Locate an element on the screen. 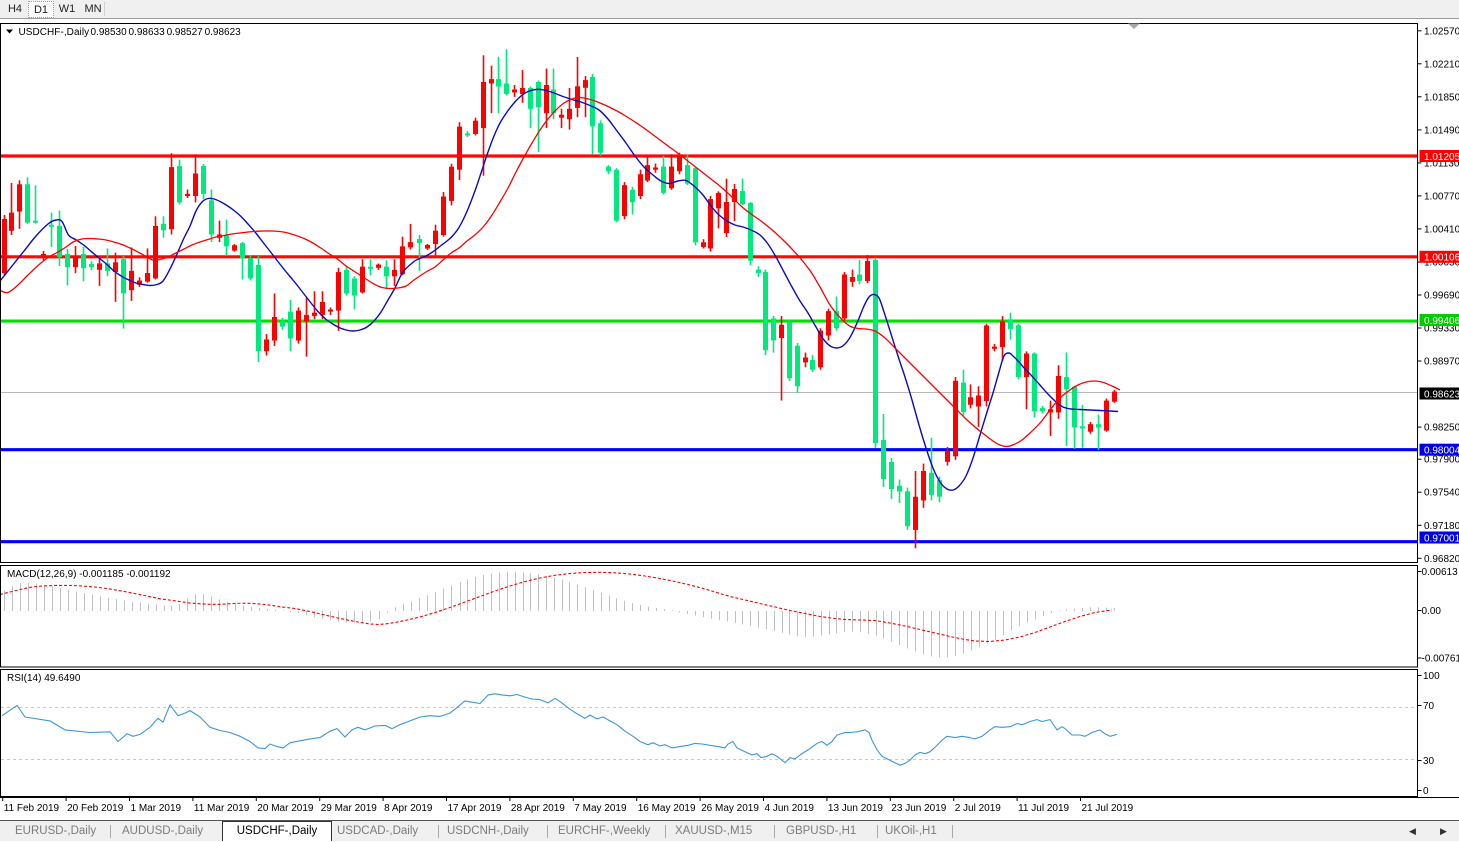 The height and width of the screenshot is (842, 1459). svg-text: 1.00770 is located at coordinates (1441, 196).